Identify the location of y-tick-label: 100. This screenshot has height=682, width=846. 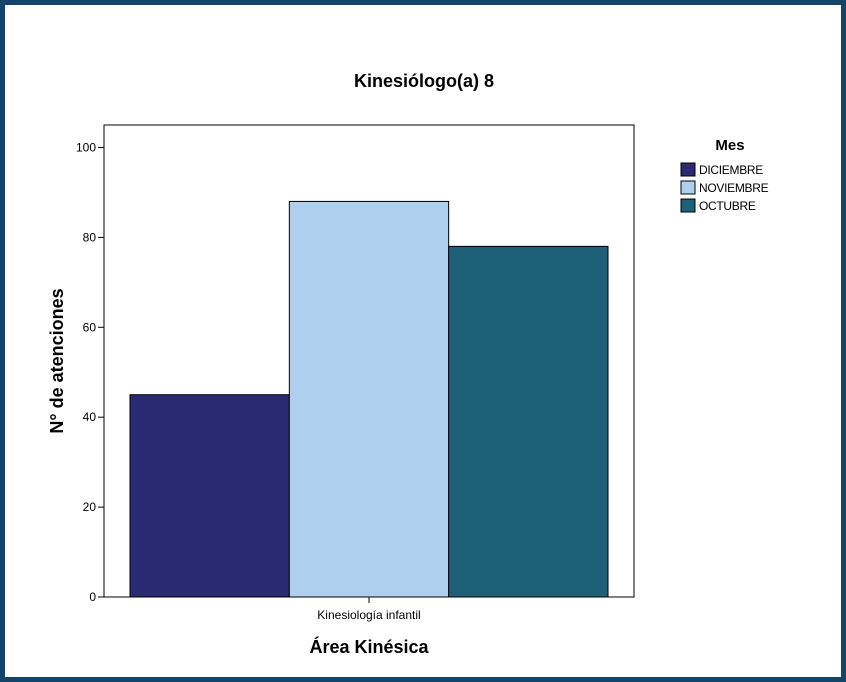
(86, 147).